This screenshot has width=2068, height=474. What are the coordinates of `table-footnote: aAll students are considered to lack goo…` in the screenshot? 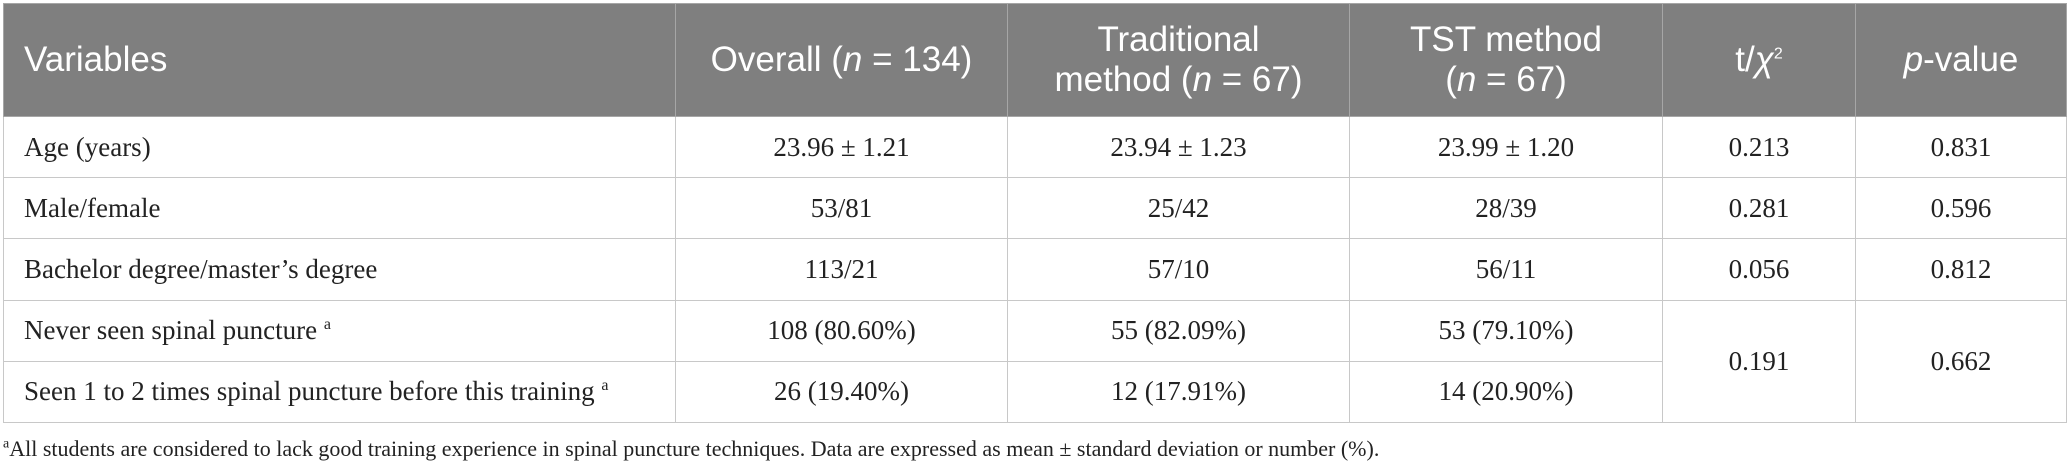 It's located at (691, 449).